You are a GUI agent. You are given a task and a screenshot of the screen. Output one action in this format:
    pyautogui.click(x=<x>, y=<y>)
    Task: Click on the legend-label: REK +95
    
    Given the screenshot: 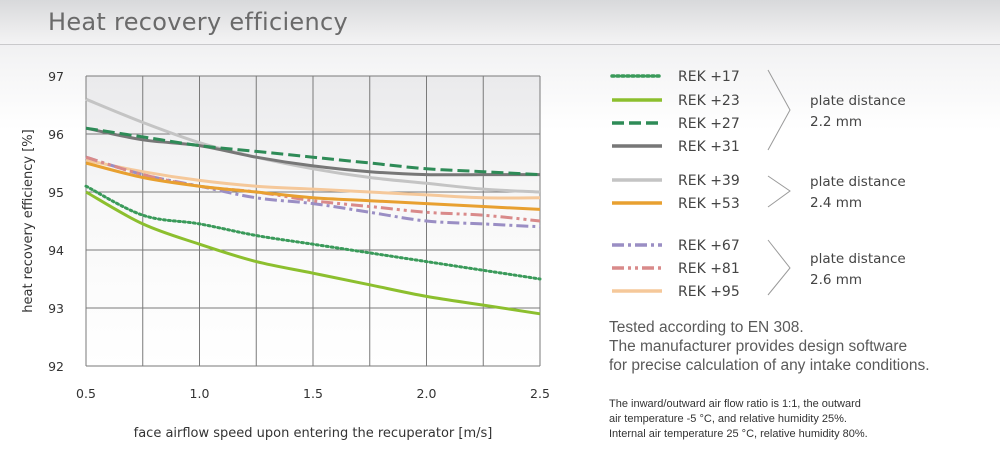 What is the action you would take?
    pyautogui.click(x=709, y=292)
    